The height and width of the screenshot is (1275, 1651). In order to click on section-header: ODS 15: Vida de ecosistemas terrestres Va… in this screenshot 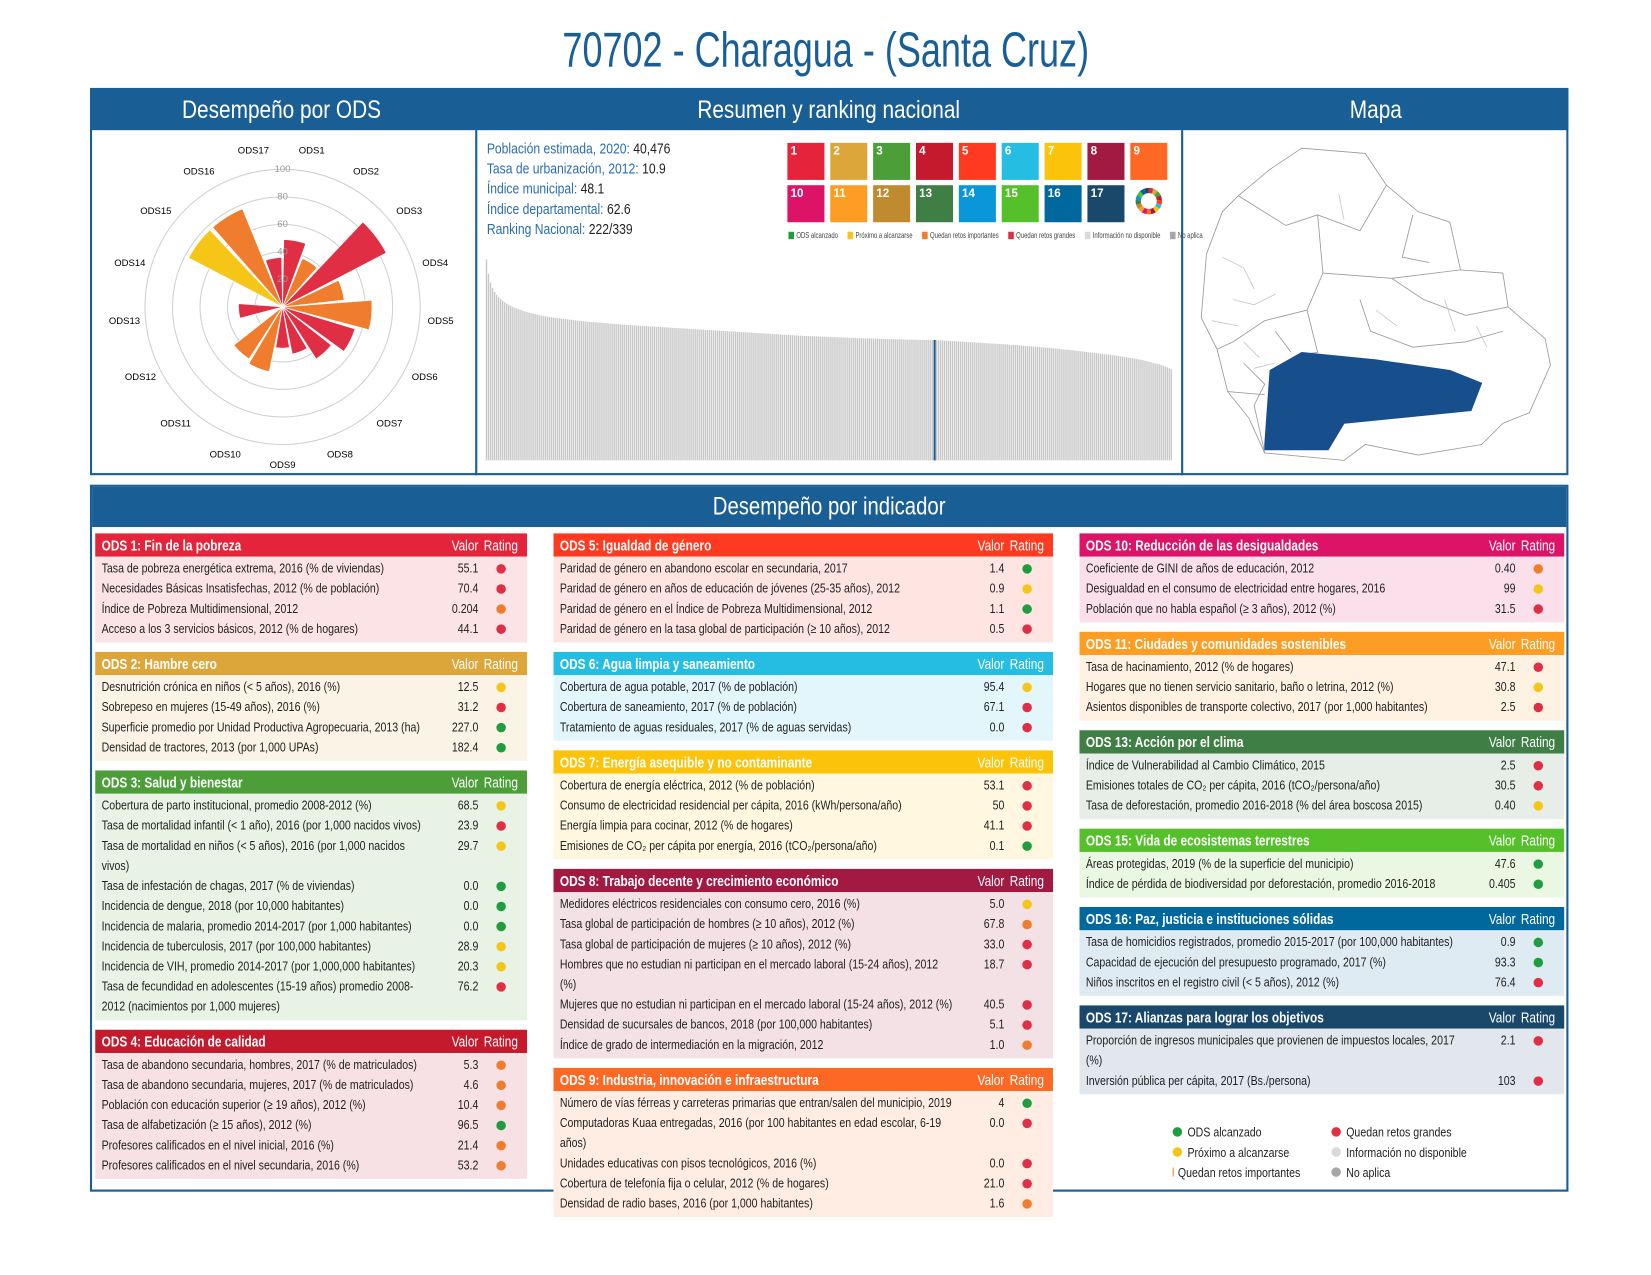, I will do `click(1322, 840)`.